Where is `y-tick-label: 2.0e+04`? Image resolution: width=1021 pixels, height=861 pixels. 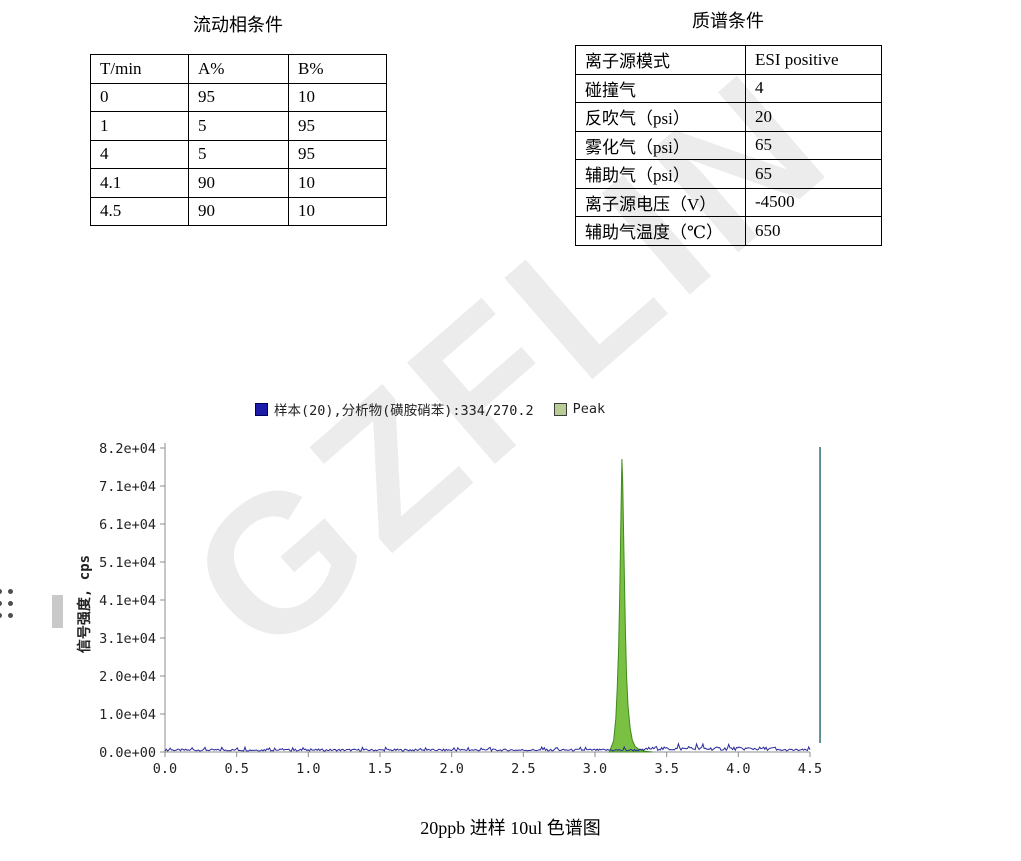
y-tick-label: 2.0e+04 is located at coordinates (127, 677).